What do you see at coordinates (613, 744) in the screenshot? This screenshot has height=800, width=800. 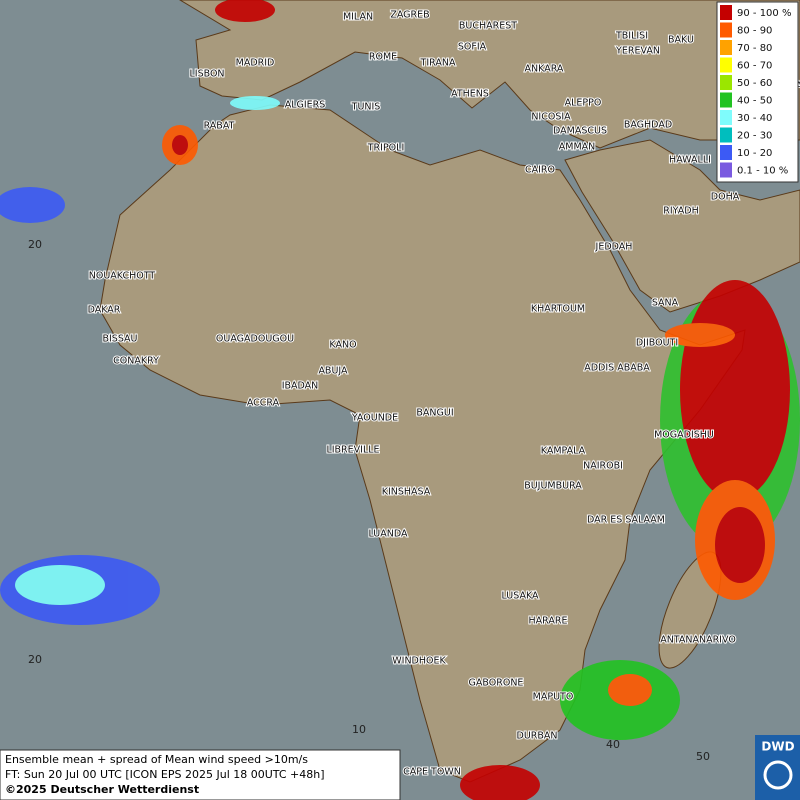 I see `grid-label: 40` at bounding box center [613, 744].